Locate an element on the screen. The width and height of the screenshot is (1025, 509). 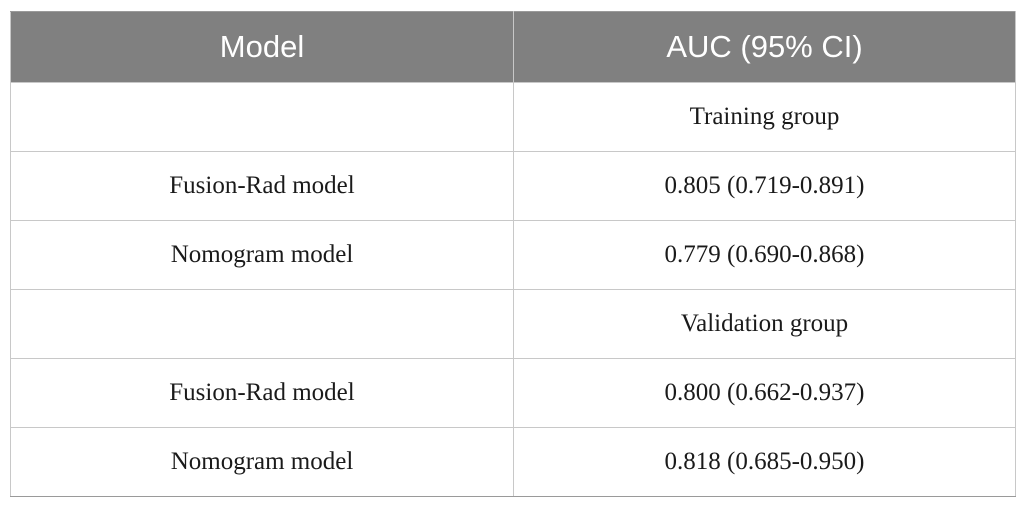
cell-auc: 0.818 (0.685-0.950) is located at coordinates (764, 462).